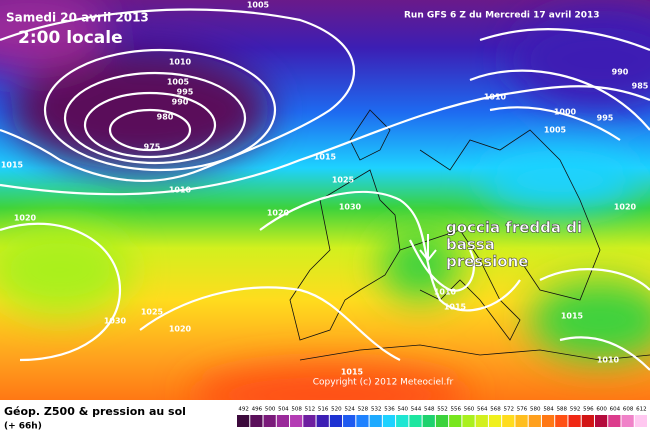  What do you see at coordinates (565, 112) in the screenshot?
I see `isobar-label: 1000` at bounding box center [565, 112].